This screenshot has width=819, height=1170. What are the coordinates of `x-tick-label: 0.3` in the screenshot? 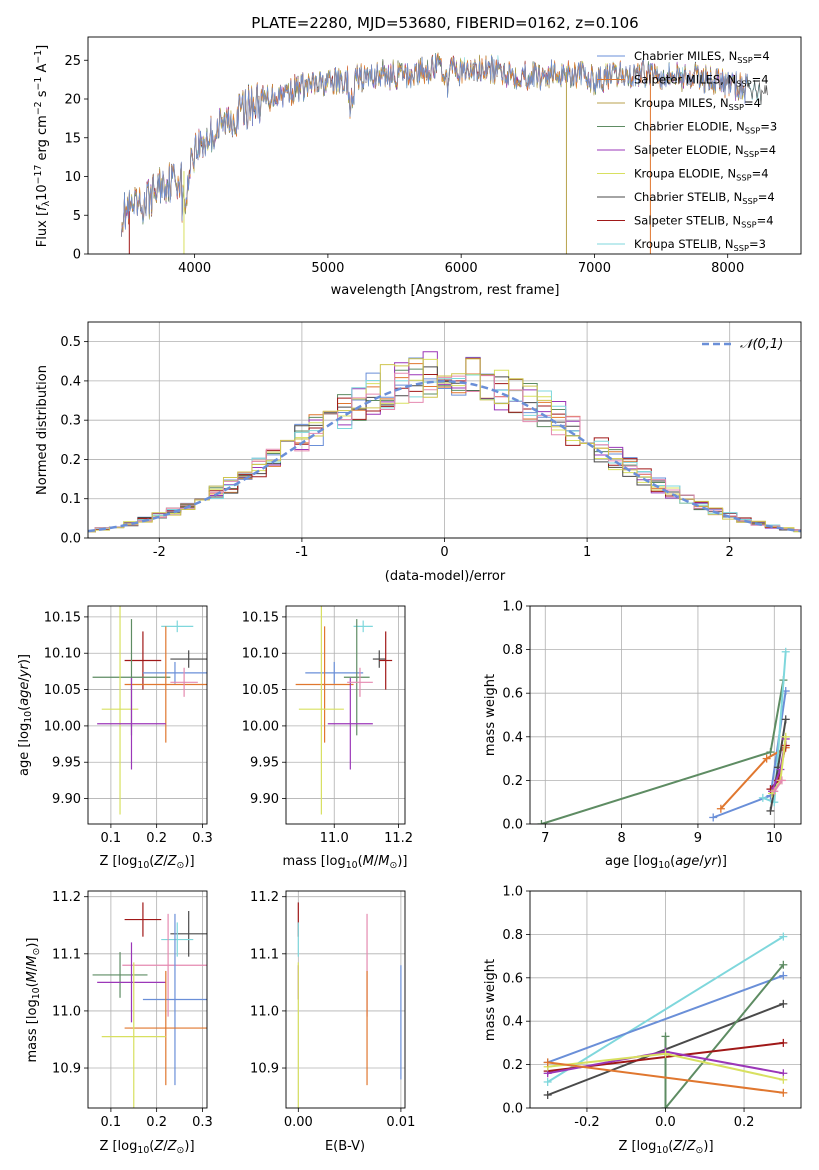 It's located at (202, 838).